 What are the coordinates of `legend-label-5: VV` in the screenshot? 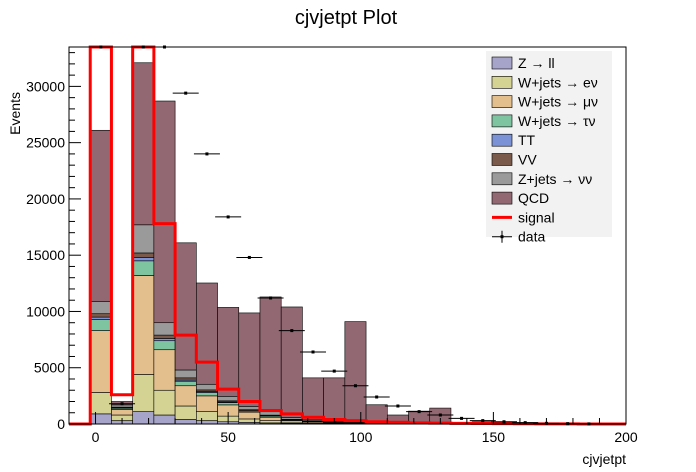 It's located at (527, 160).